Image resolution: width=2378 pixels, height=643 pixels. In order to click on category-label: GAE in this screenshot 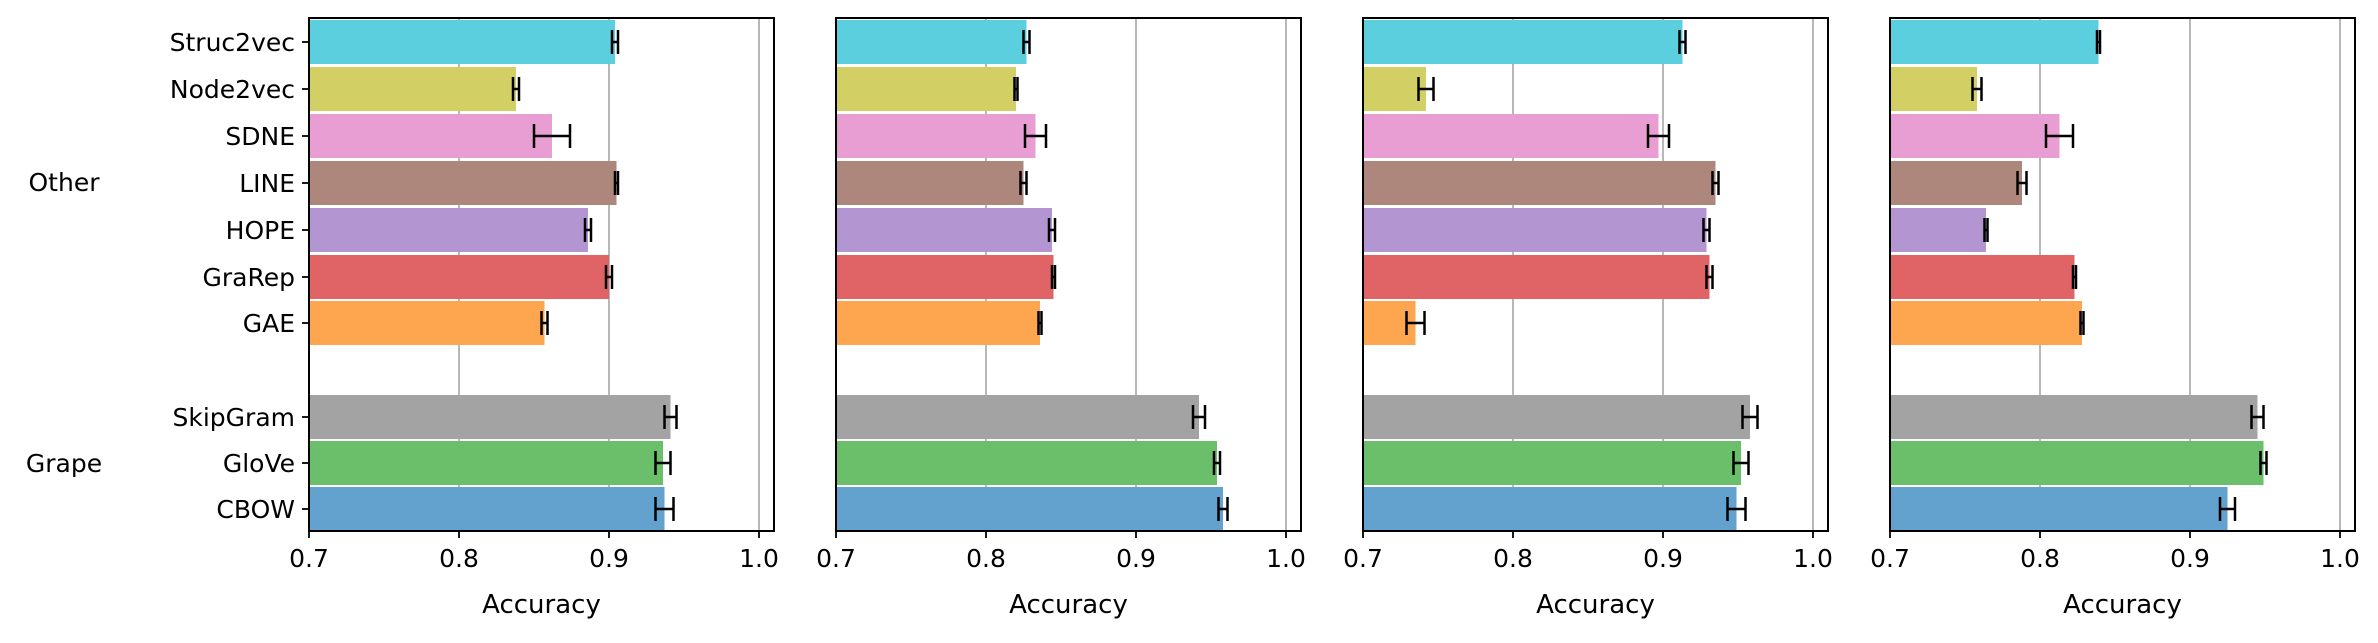, I will do `click(269, 323)`.